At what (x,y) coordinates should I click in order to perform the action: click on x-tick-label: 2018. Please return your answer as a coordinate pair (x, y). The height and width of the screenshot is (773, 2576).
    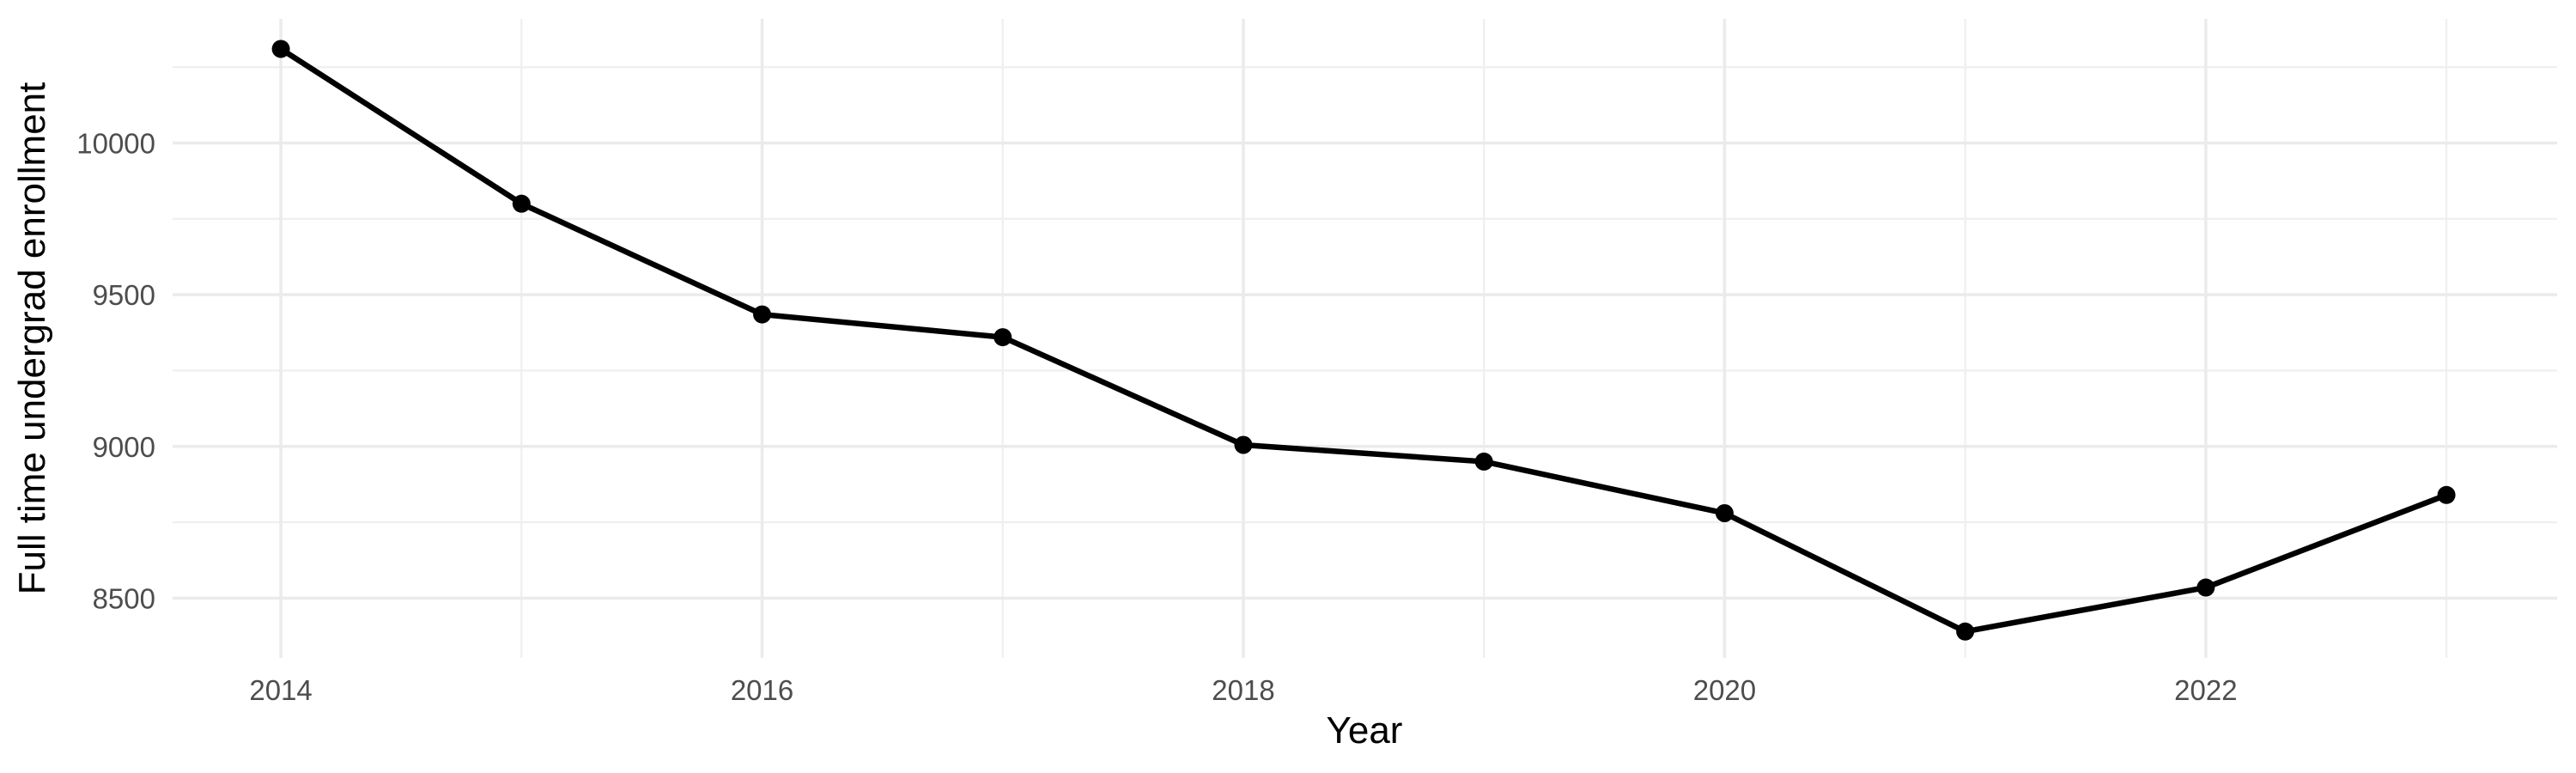
    Looking at the image, I should click on (1243, 690).